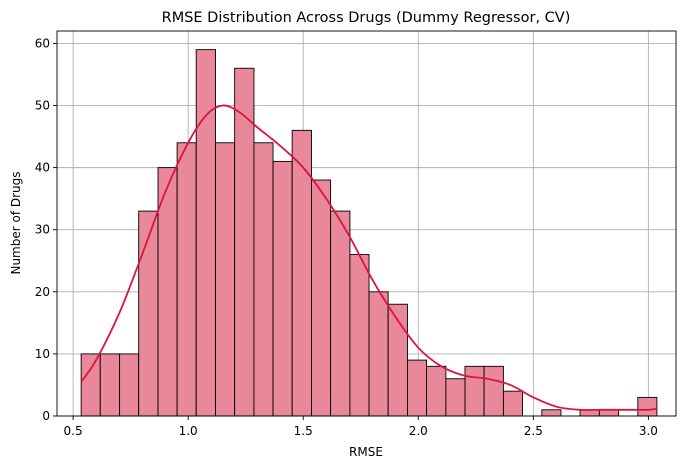 This screenshot has height=468, width=687. I want to click on x-axis-ticks: 0.5 1.0 1.5 2.0 2.5 3.0, so click(361, 427).